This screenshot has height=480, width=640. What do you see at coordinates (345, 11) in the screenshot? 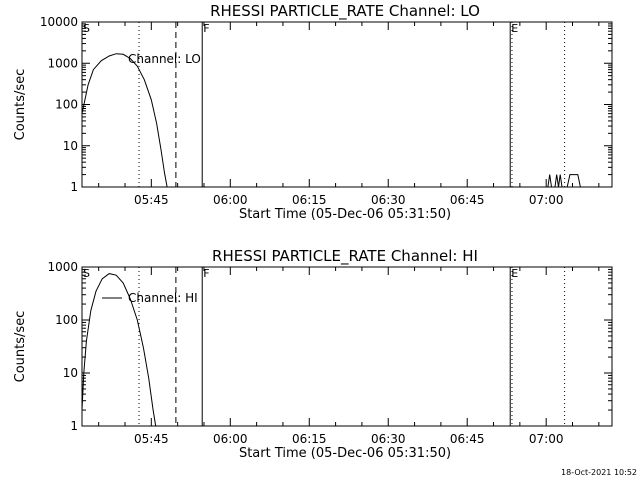
I see `chart-title: RHESSI PARTICLE_RATE Channel: LO` at bounding box center [345, 11].